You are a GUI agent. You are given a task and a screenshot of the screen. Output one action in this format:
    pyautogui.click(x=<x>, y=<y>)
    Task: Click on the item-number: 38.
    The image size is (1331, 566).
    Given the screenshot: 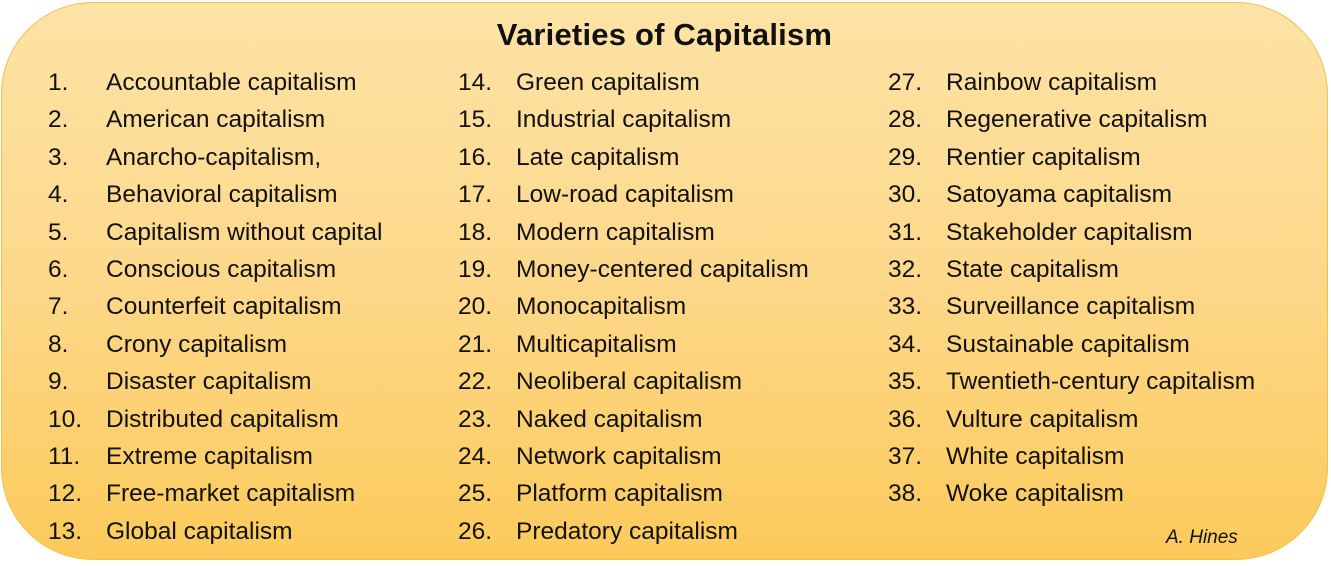 What is the action you would take?
    pyautogui.click(x=905, y=494)
    